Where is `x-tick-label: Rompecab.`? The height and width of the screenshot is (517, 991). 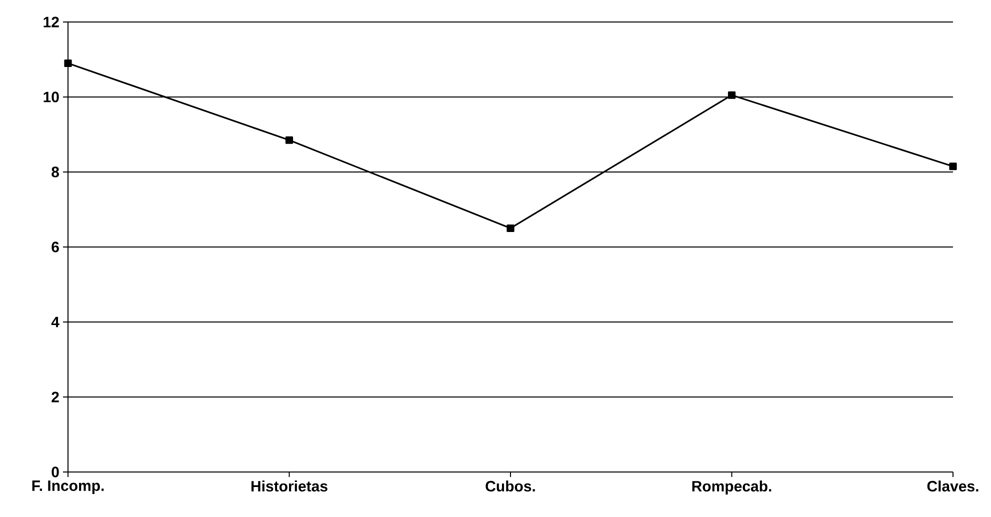 x-tick-label: Rompecab. is located at coordinates (732, 487).